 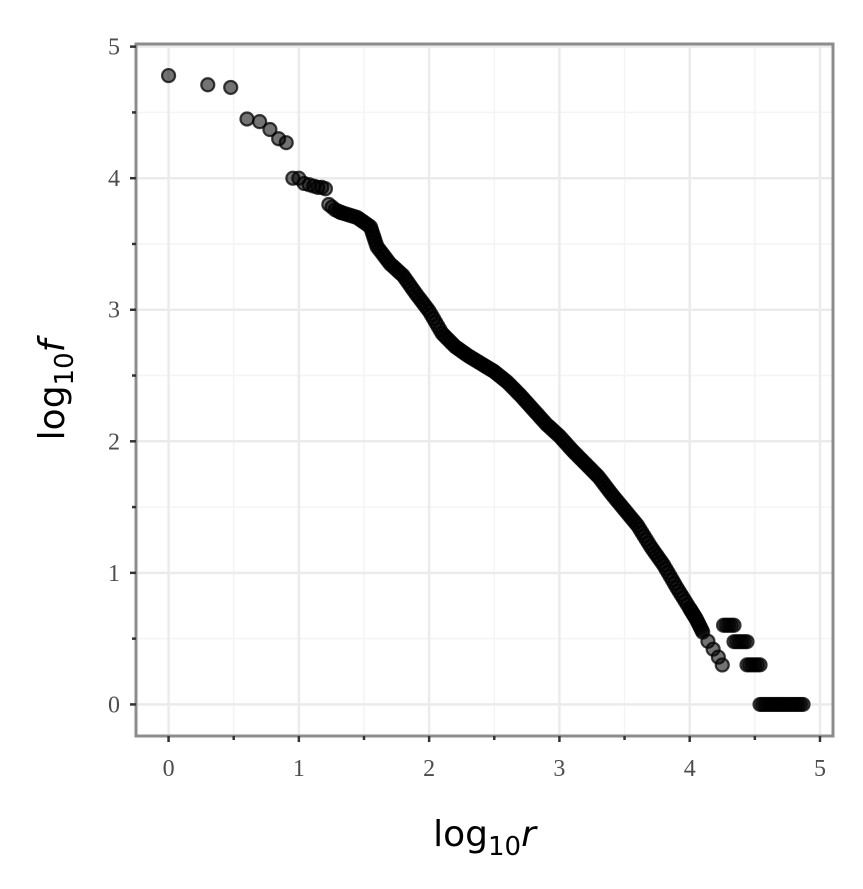 I want to click on y-tick-label: 3, so click(x=114, y=311).